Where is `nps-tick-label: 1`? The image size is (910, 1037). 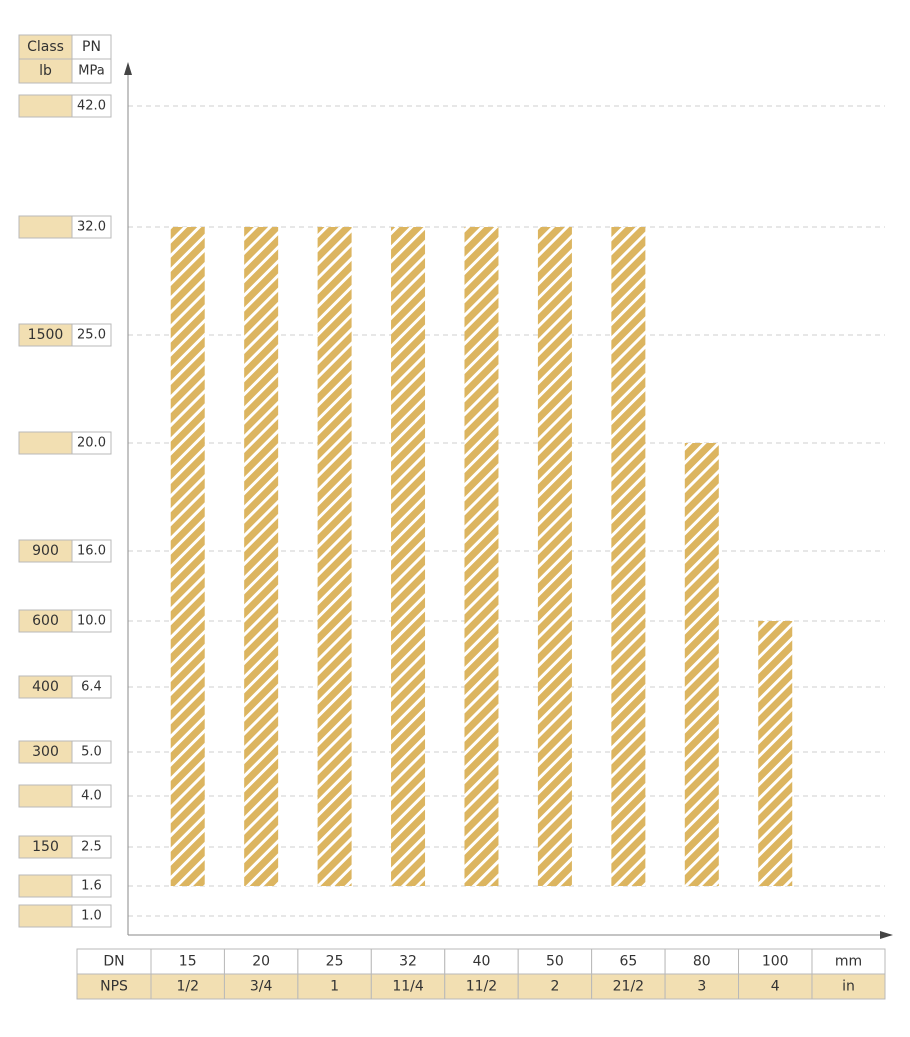
nps-tick-label: 1 is located at coordinates (334, 987).